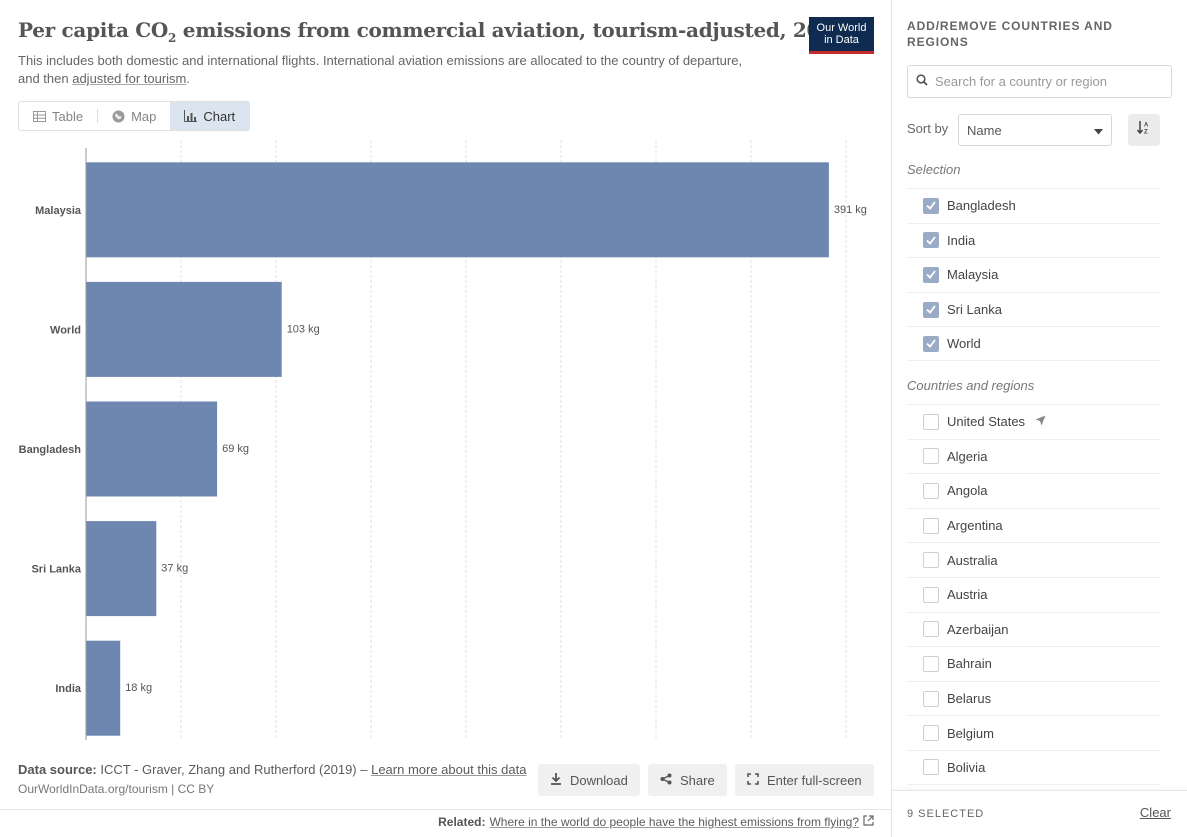 The image size is (1187, 837). Describe the element at coordinates (687, 780) in the screenshot. I see `share-button: Share` at that location.